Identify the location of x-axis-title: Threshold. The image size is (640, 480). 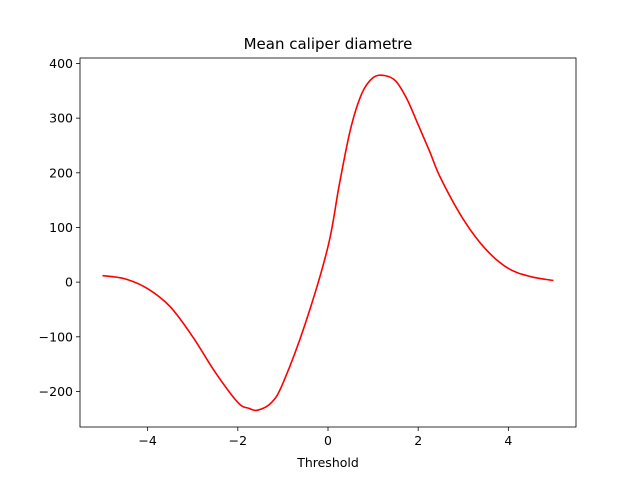
(327, 462).